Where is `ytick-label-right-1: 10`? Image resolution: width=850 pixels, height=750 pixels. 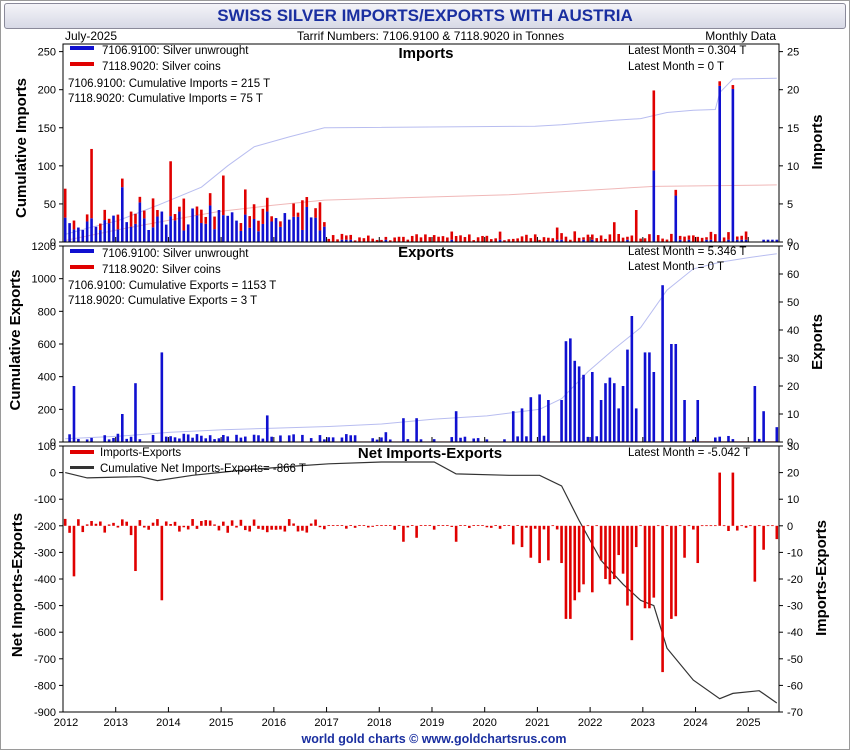
ytick-label-right-1: 10 is located at coordinates (793, 415).